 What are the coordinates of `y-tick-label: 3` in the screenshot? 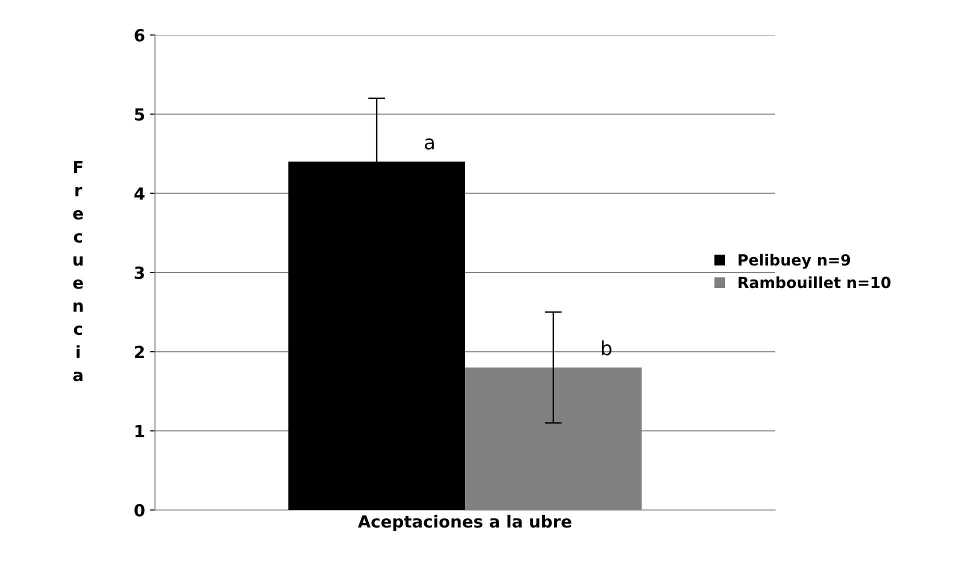 It's located at (139, 273).